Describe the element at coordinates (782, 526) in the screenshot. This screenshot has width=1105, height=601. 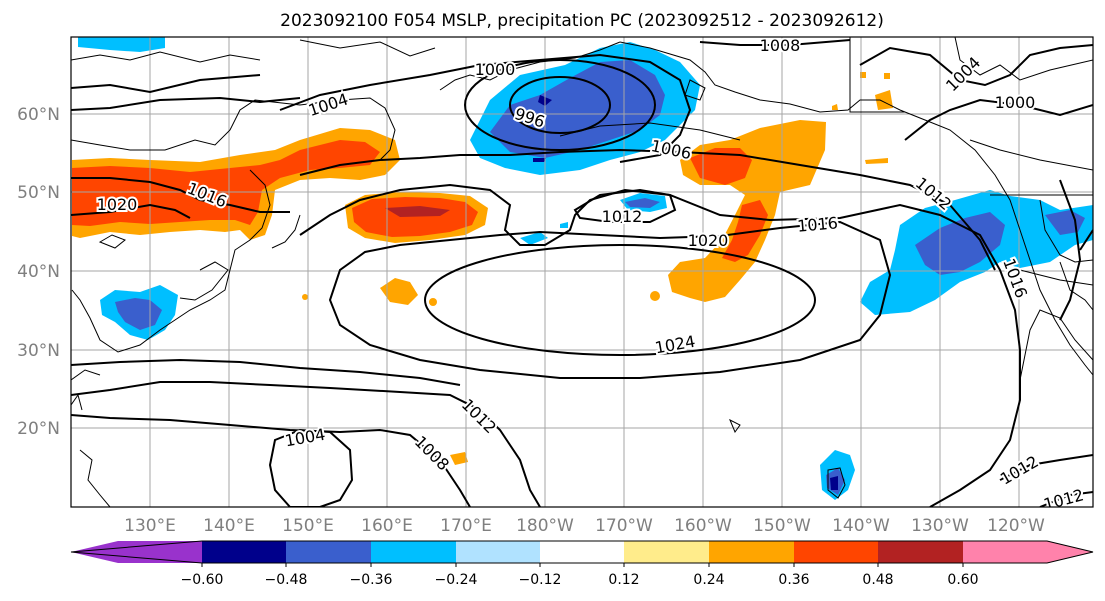
I see `lon-label: 150°W` at that location.